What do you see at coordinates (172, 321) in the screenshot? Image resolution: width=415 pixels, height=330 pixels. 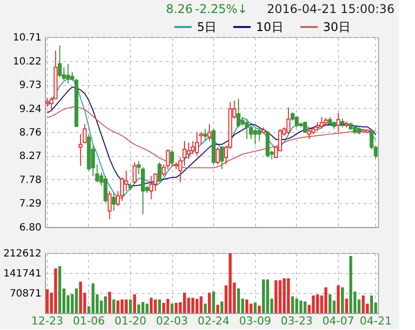 I see `x-tick-label: 02-03` at bounding box center [172, 321].